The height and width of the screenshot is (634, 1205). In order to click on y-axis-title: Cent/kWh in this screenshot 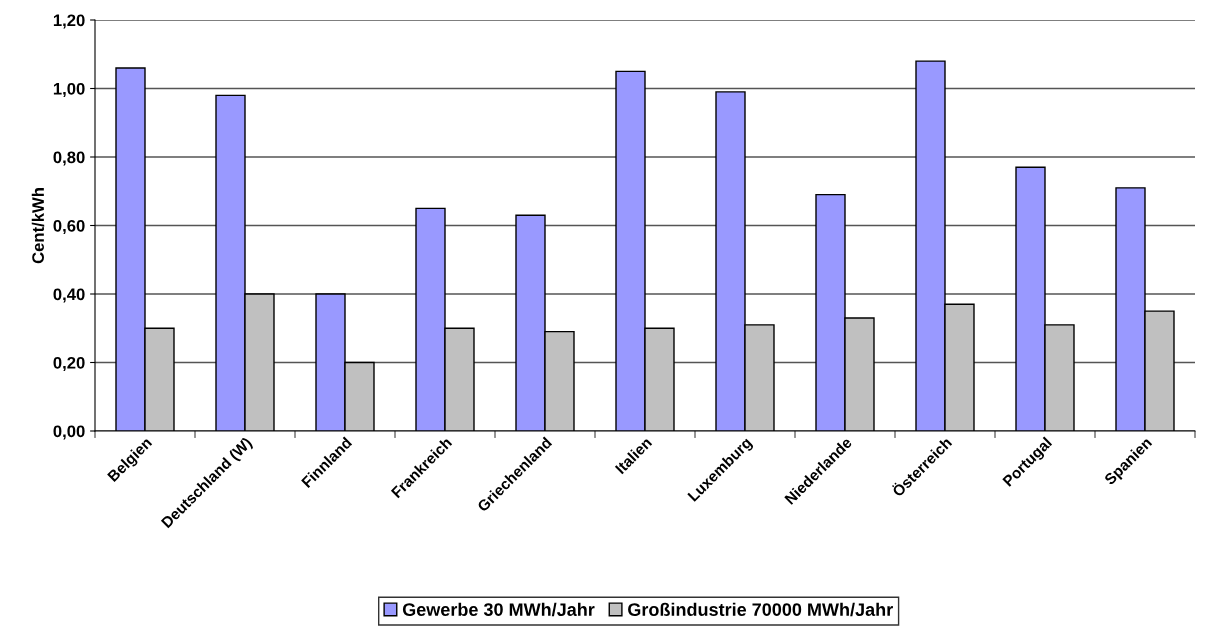, I will do `click(38, 226)`.